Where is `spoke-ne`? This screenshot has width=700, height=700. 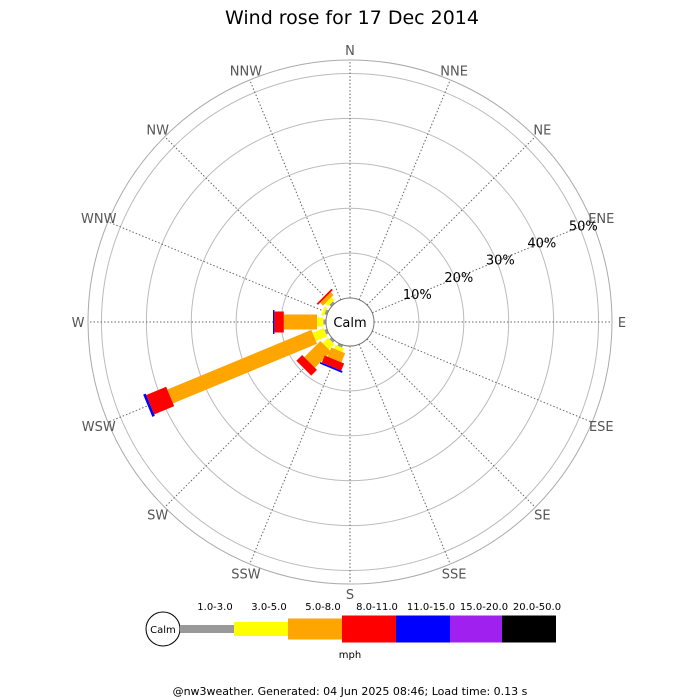 spoke-ne is located at coordinates (451, 221).